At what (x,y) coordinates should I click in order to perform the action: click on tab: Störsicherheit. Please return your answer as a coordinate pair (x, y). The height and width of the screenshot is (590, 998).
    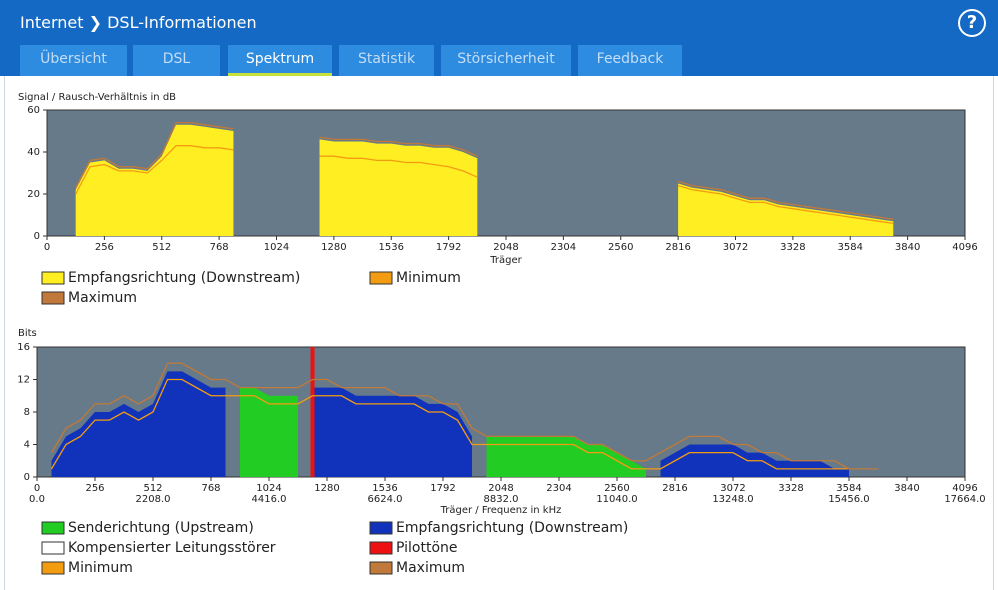
    Looking at the image, I should click on (506, 60).